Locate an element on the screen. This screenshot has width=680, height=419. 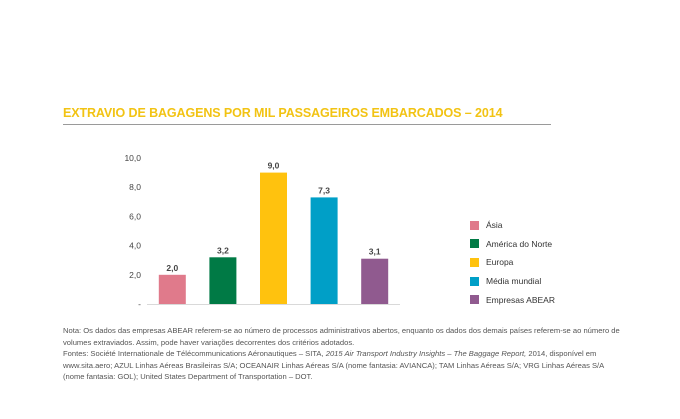
title-underline is located at coordinates (307, 124).